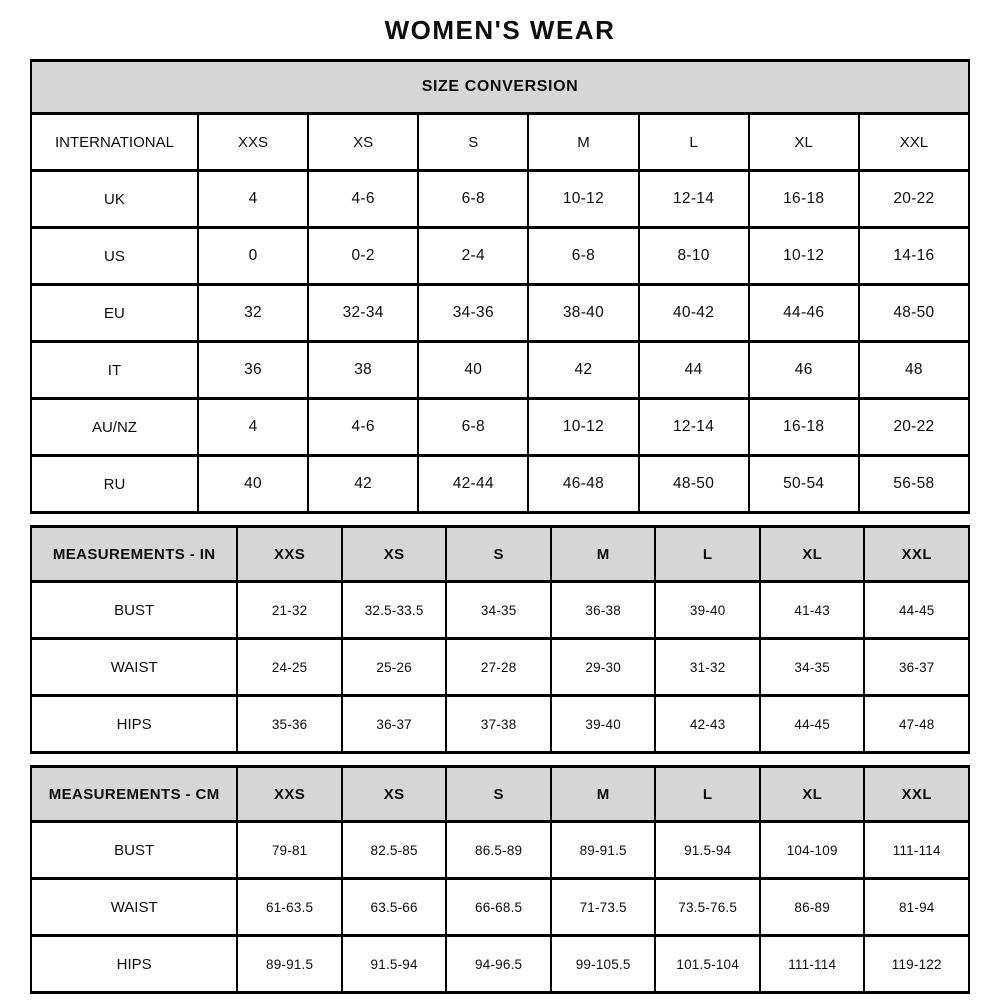 Image resolution: width=1000 pixels, height=1000 pixels. Describe the element at coordinates (603, 907) in the screenshot. I see `measurements-cm-waist-m: 71-73.5` at that location.